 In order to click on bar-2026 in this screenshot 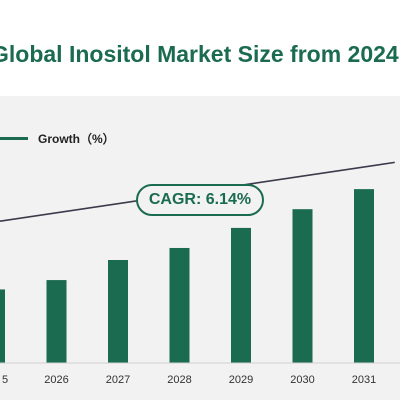, I will do `click(56, 321)`.